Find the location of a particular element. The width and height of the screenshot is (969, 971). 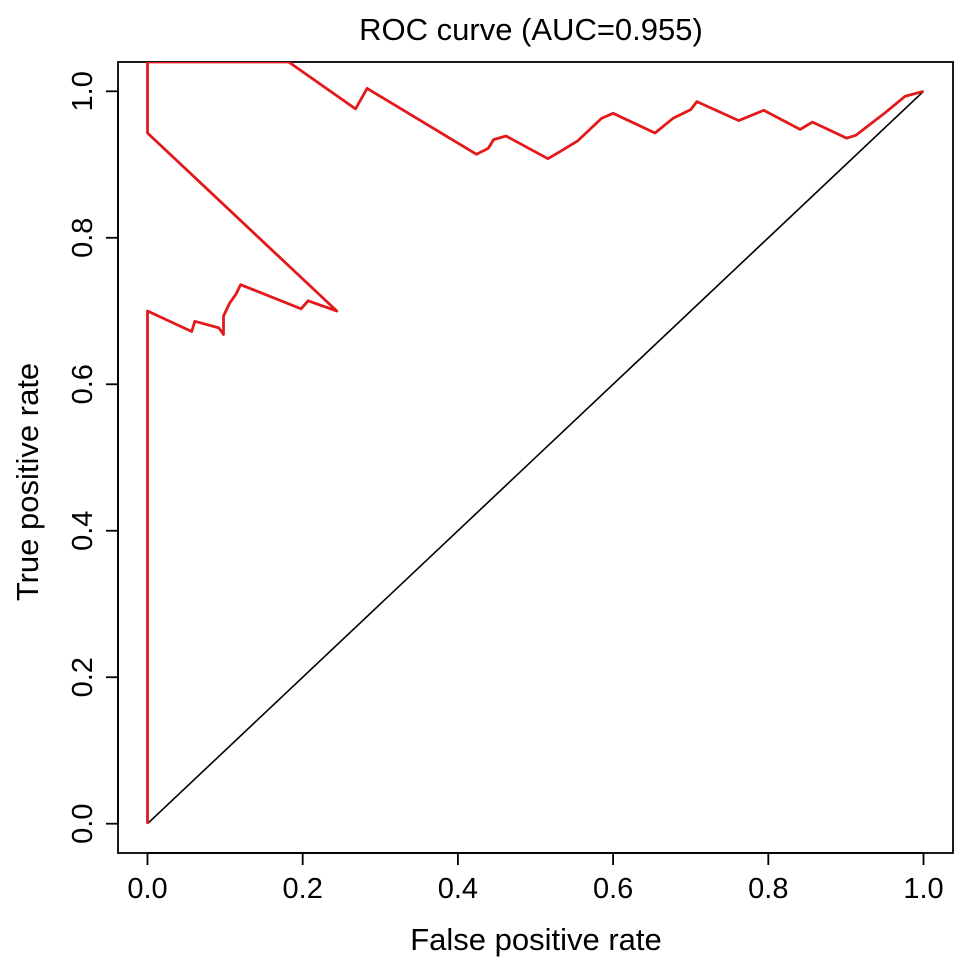

y-axis: 0.0 0.2 0.4 0.6 0.8 1.0 is located at coordinates (93, 457).